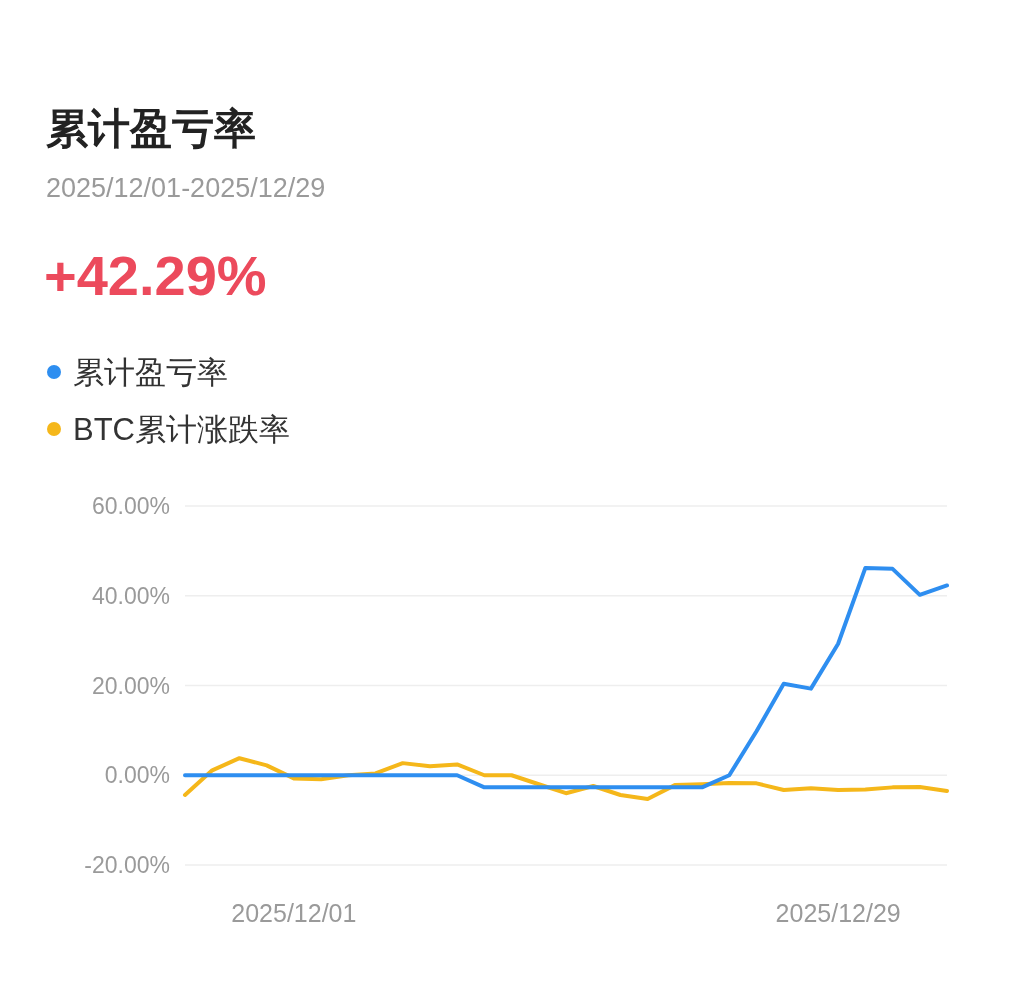  Describe the element at coordinates (150, 372) in the screenshot. I see `legend-label: 累计盈亏率` at that location.